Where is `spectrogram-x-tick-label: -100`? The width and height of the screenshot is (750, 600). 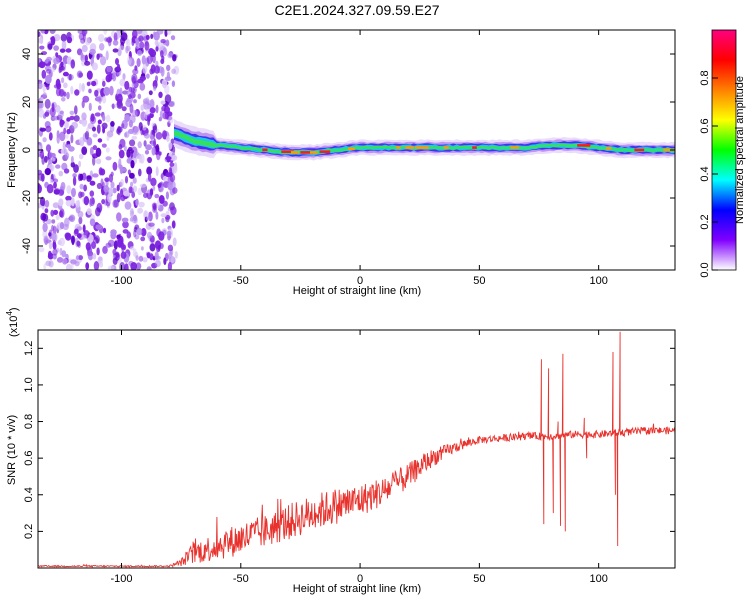 spectrogram-x-tick-label: -100 is located at coordinates (121, 281).